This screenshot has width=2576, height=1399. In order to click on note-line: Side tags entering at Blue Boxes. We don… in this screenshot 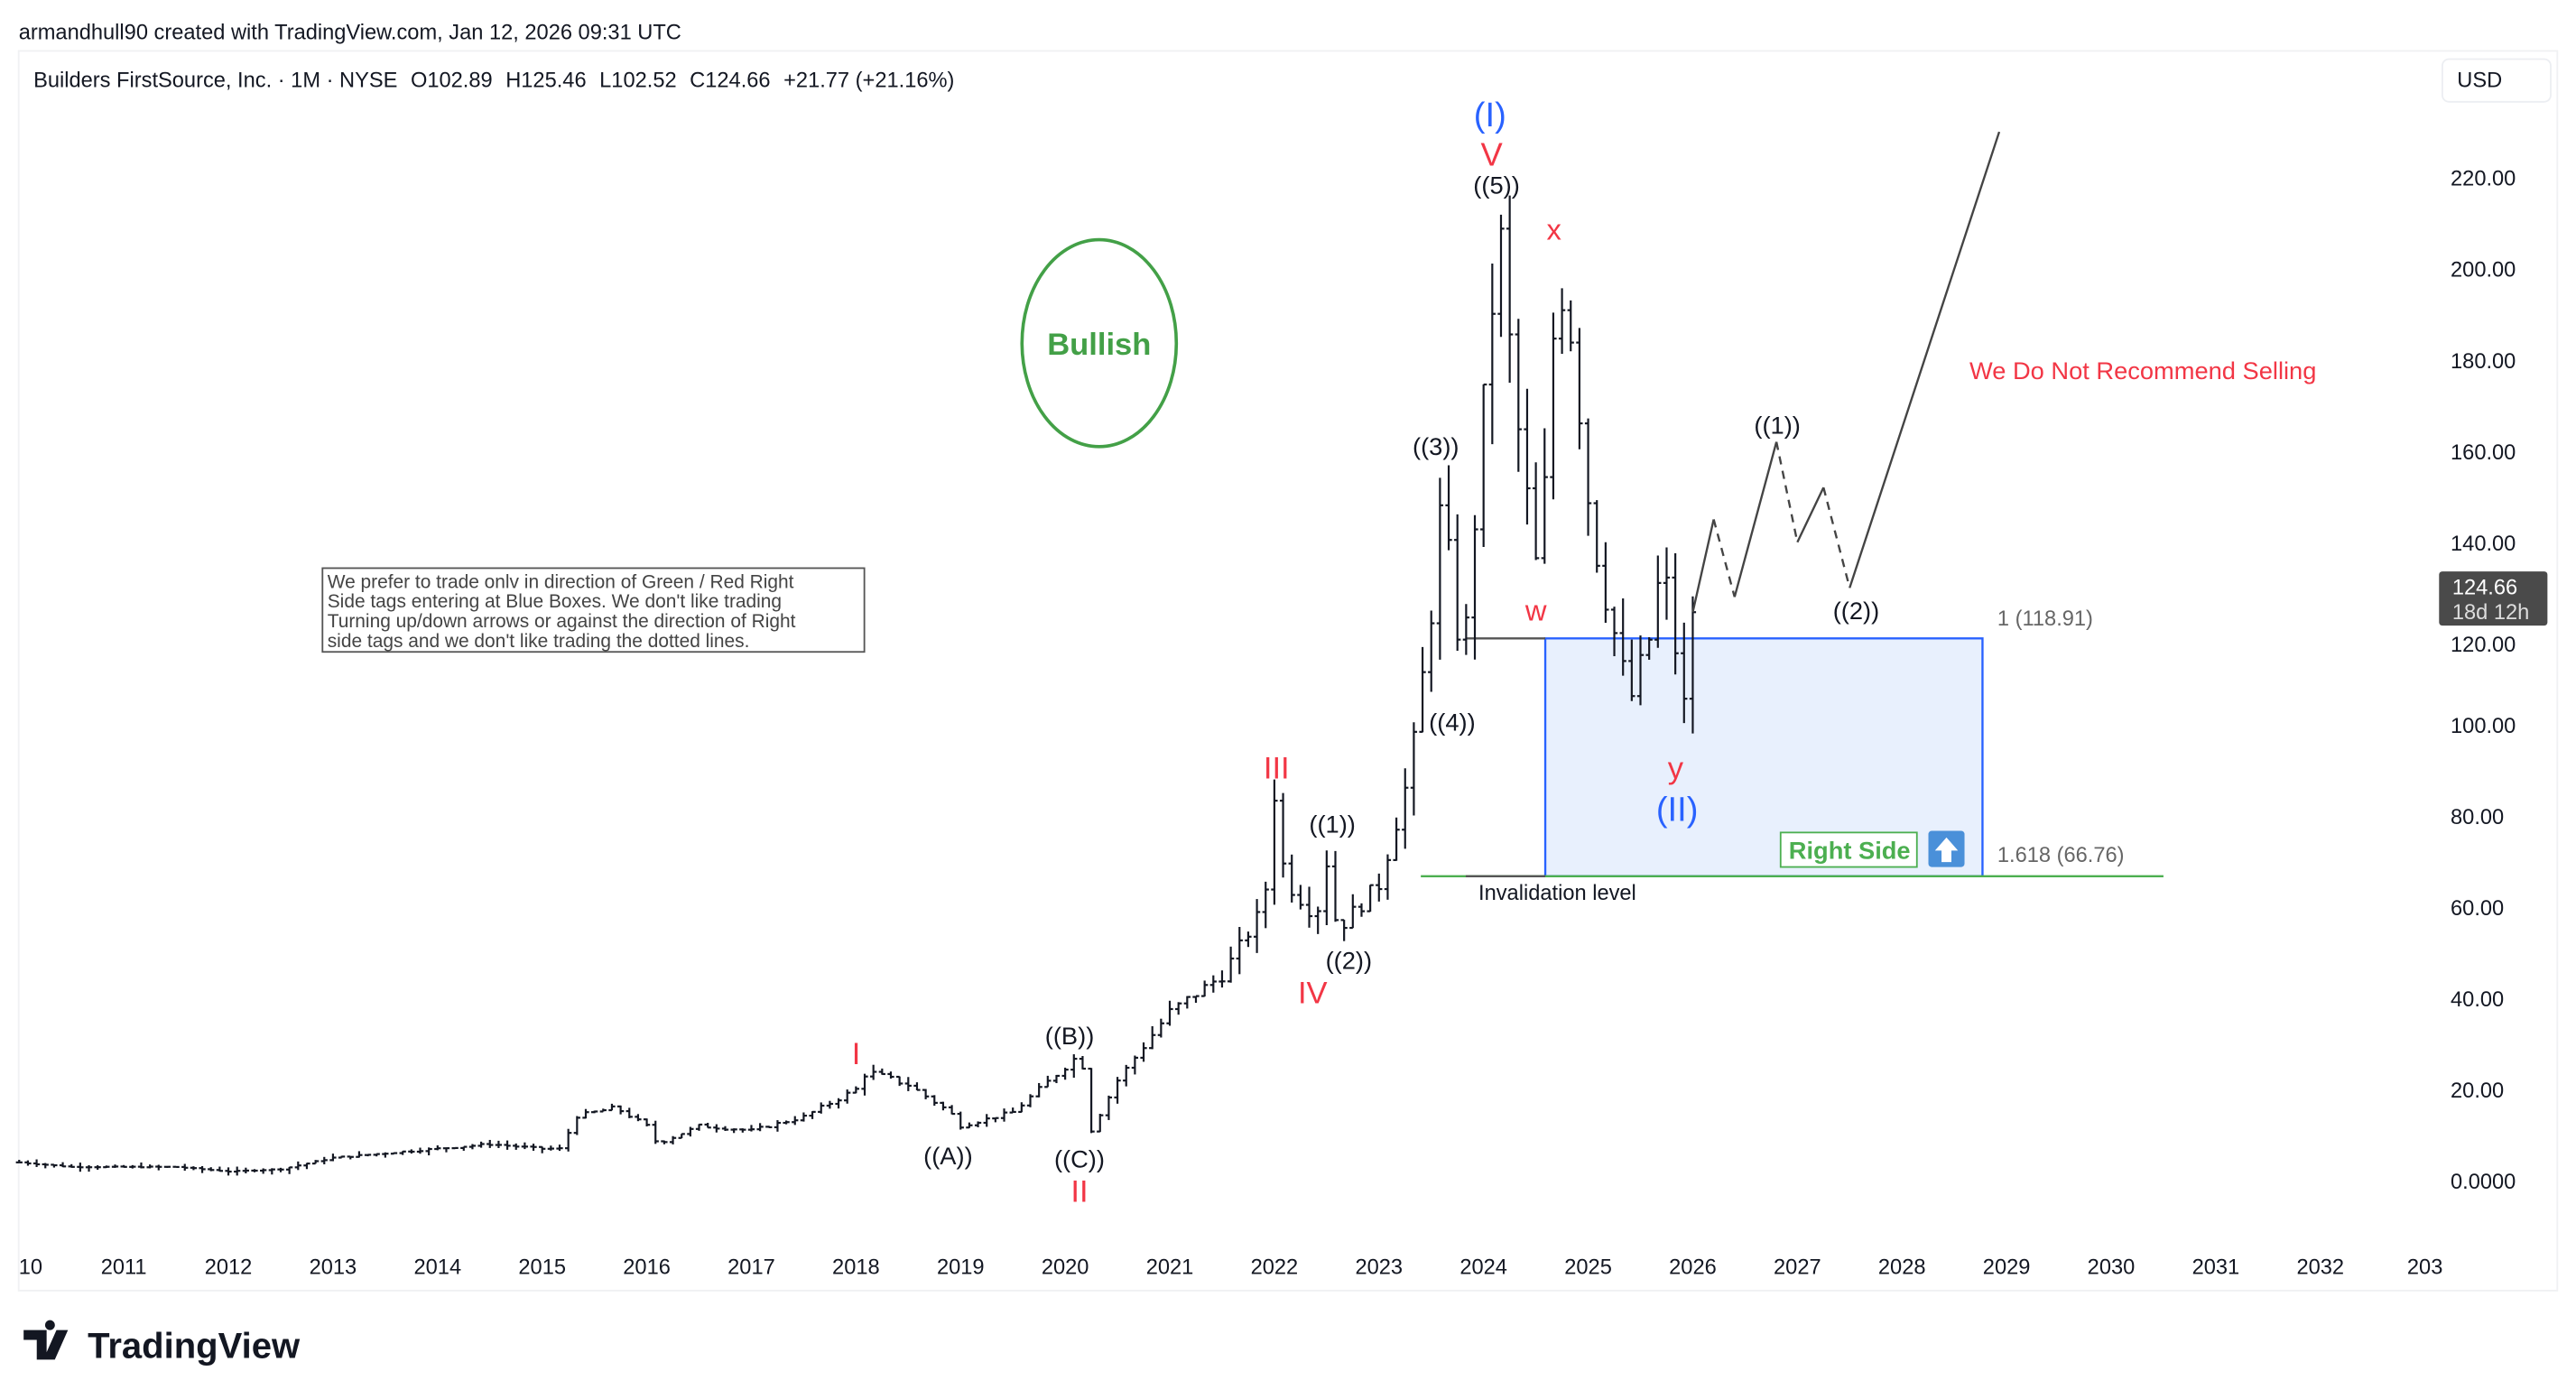, I will do `click(555, 601)`.